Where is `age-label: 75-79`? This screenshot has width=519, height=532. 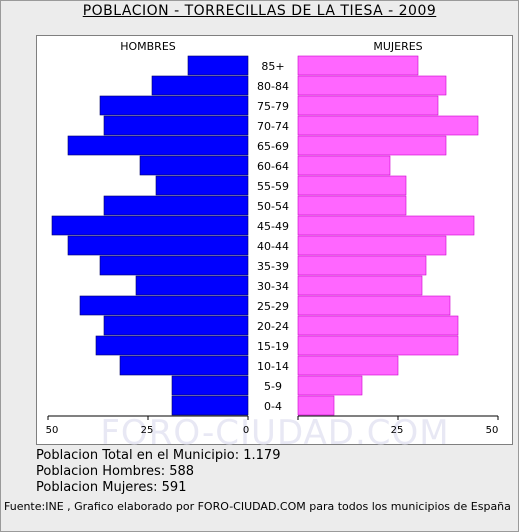
age-label: 75-79 is located at coordinates (273, 106).